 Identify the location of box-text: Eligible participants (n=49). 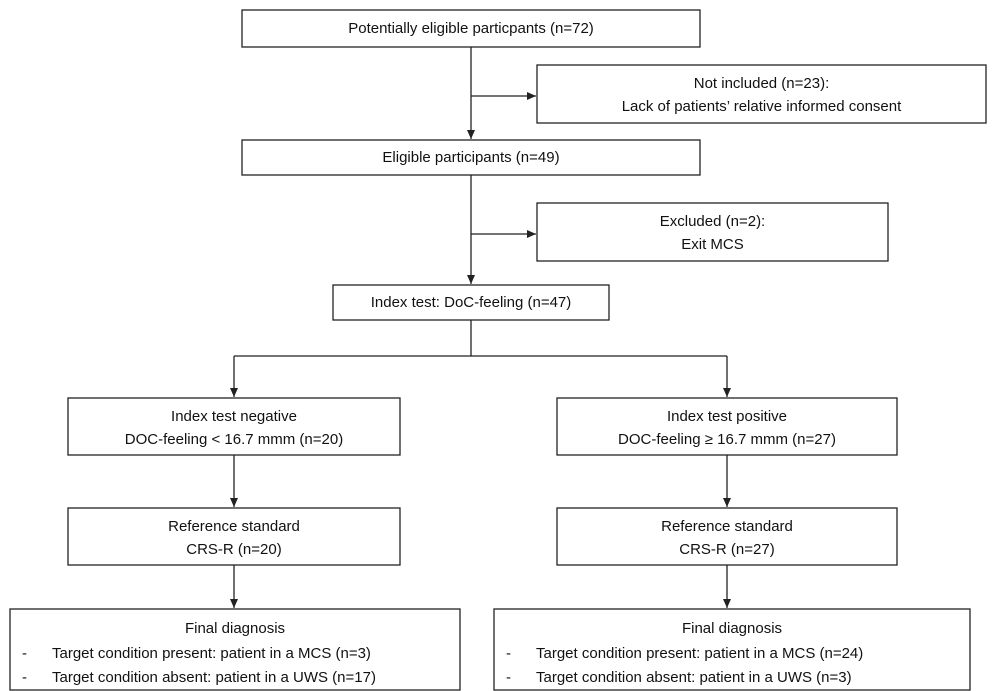
(470, 157).